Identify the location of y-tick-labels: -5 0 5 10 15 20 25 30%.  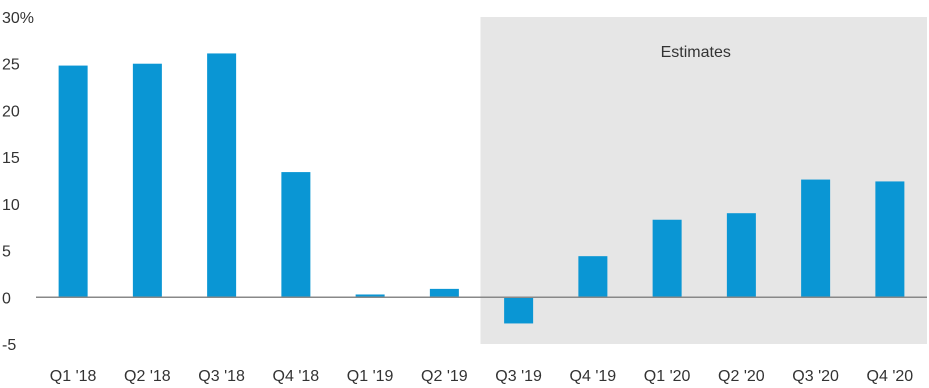
(18, 182).